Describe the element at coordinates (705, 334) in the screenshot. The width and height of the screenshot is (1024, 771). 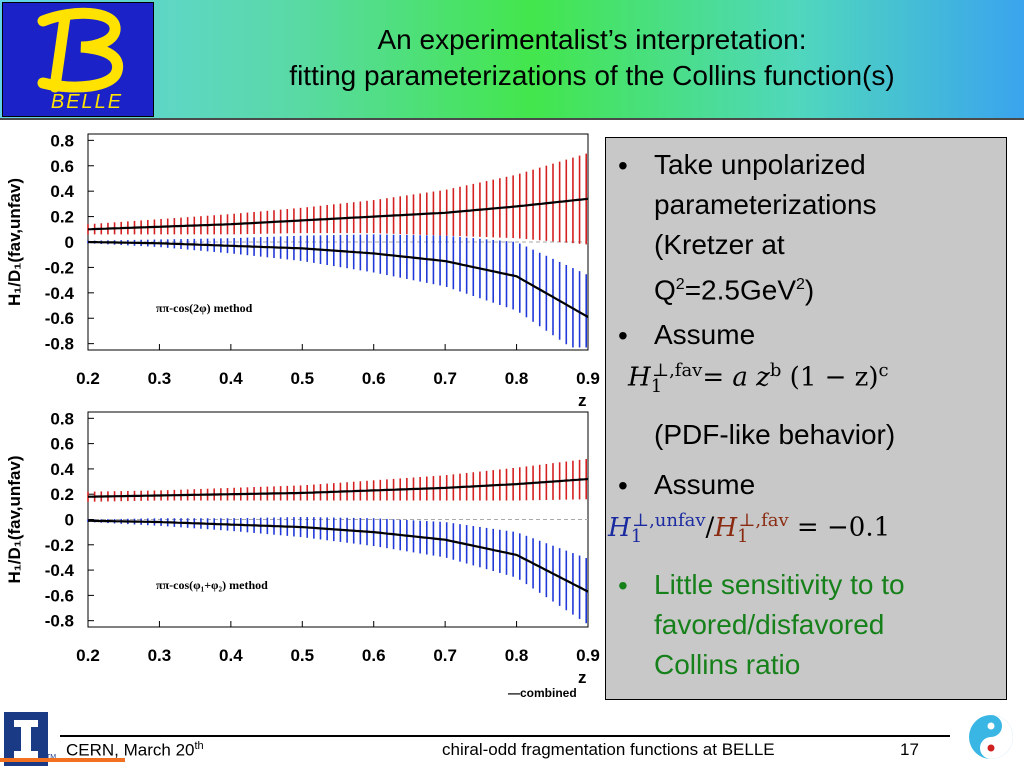
I see `bullet-2: Assume` at that location.